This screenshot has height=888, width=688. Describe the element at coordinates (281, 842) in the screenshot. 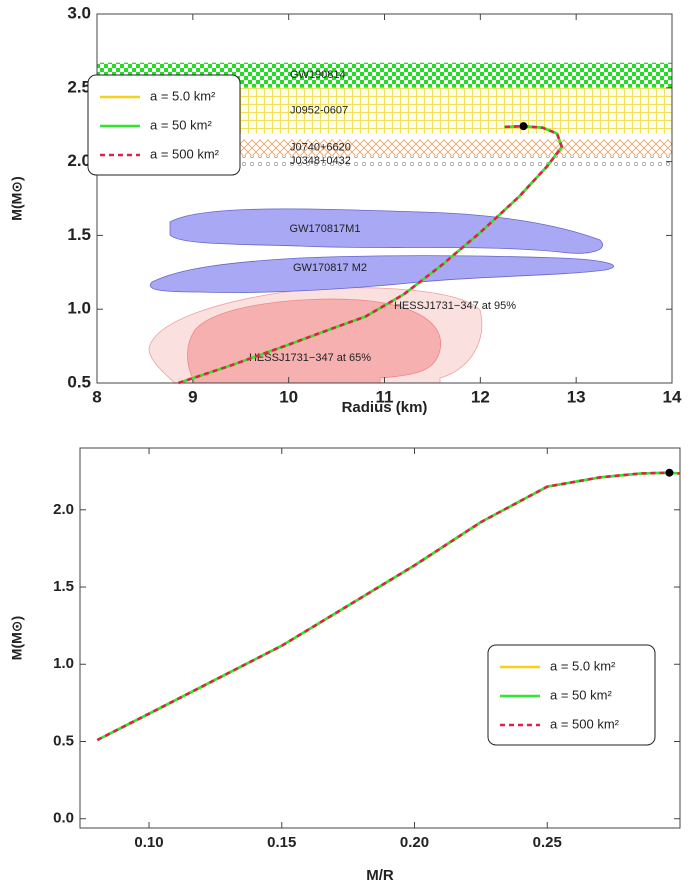

I see `x-tick-label: 0.15` at that location.